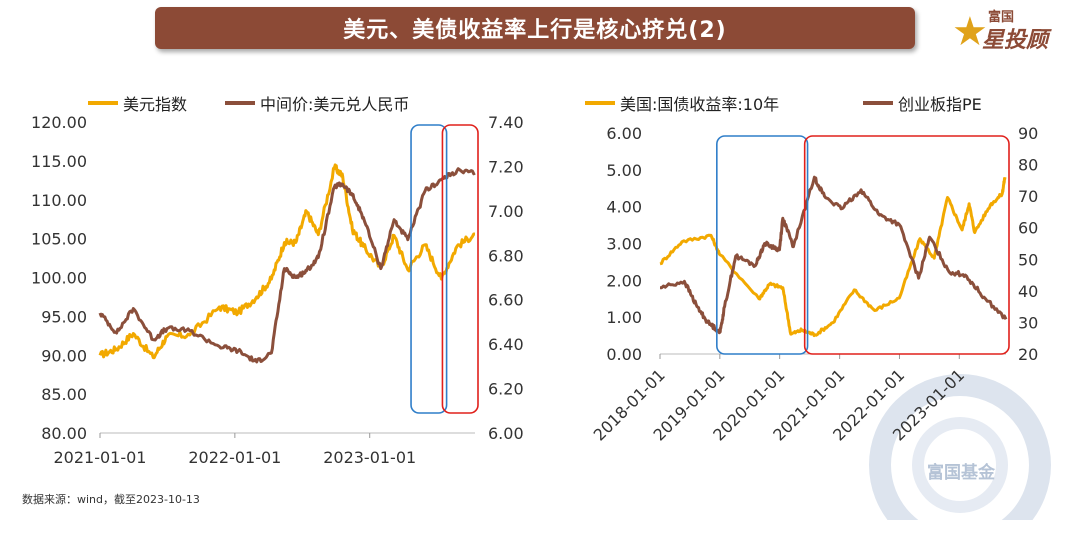 The image size is (1080, 545). What do you see at coordinates (1001, 17) in the screenshot?
I see `logo-top-text: 富国` at bounding box center [1001, 17].